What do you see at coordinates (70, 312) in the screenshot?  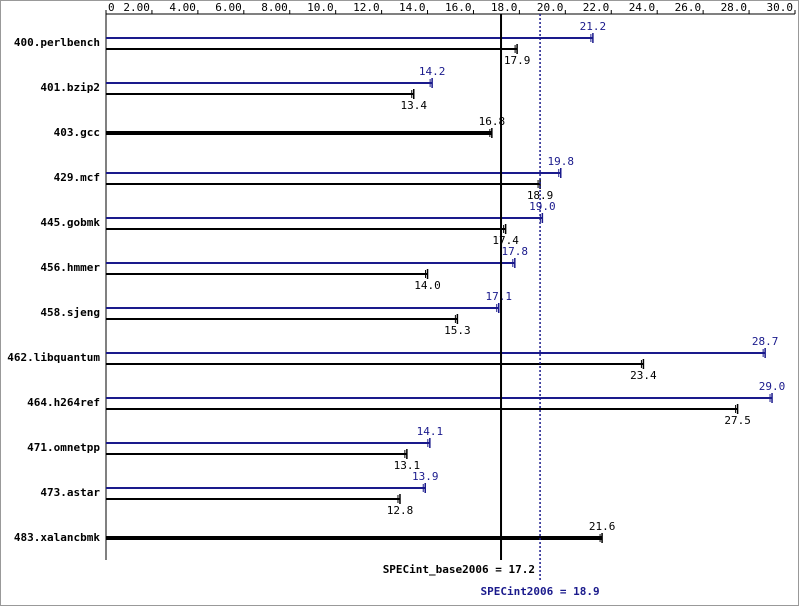 I see `category-label: 458.sjeng` at bounding box center [70, 312].